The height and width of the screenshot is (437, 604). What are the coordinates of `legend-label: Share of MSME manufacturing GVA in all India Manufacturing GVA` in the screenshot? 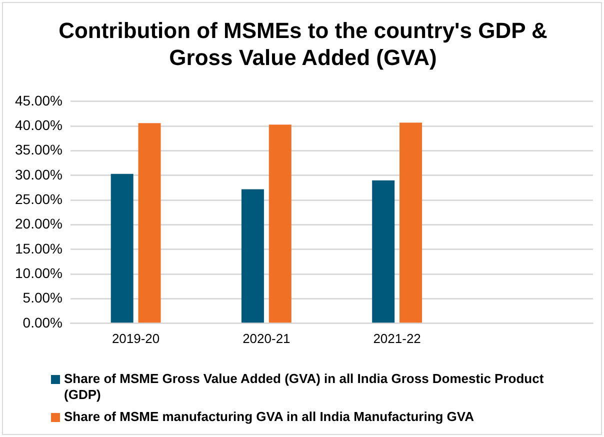 It's located at (269, 417).